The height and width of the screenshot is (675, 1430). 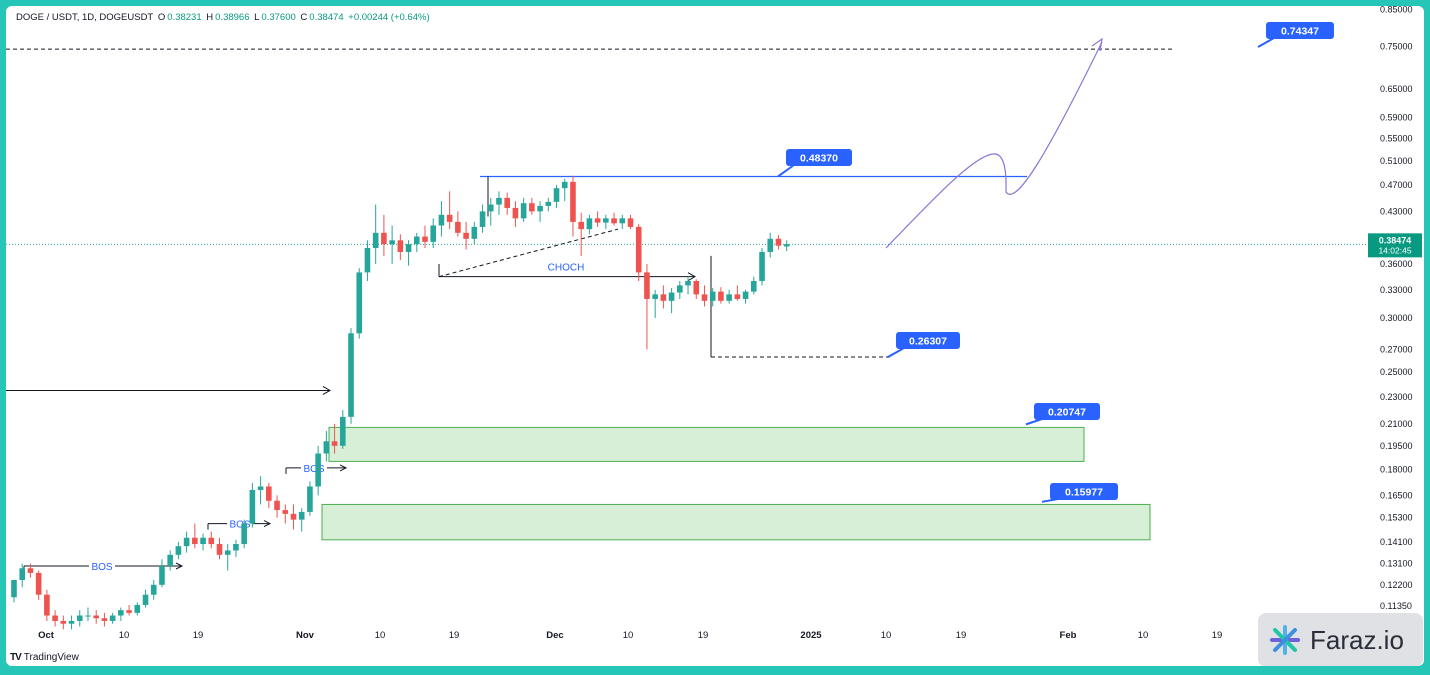 I want to click on tradingview-mark-icon: TV, so click(x=16, y=657).